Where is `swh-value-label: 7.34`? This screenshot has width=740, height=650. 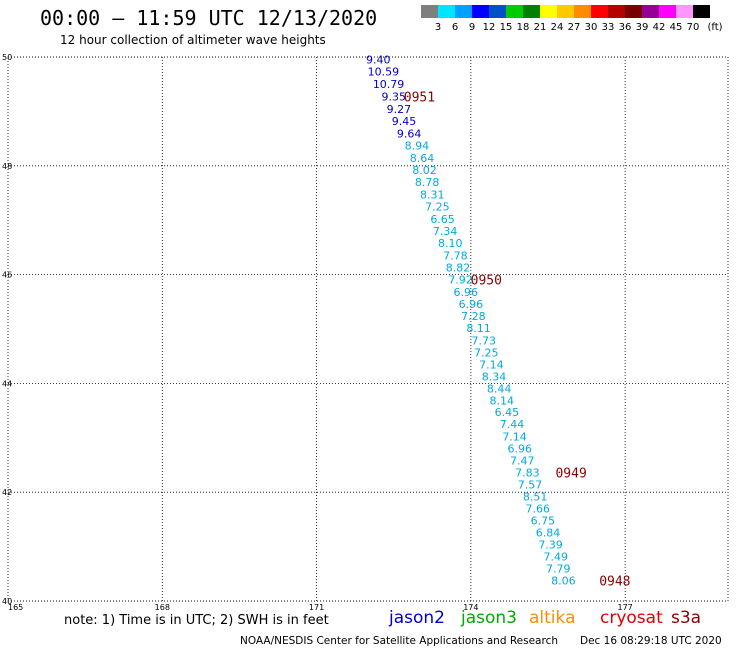 swh-value-label: 7.34 is located at coordinates (445, 231).